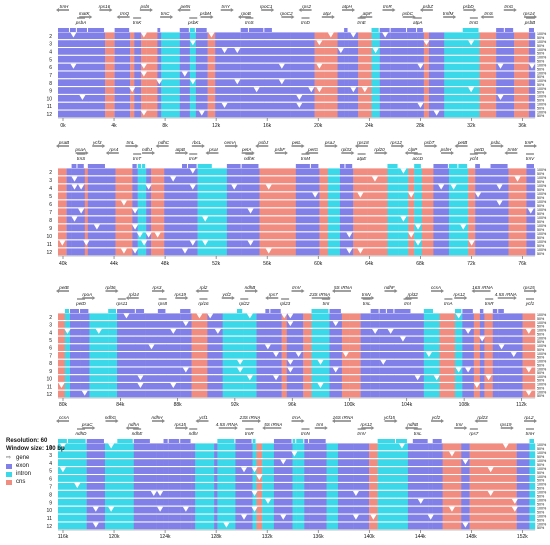  What do you see at coordinates (114, 264) in the screenshot?
I see `axis-tick-label: 44k` at bounding box center [114, 264].